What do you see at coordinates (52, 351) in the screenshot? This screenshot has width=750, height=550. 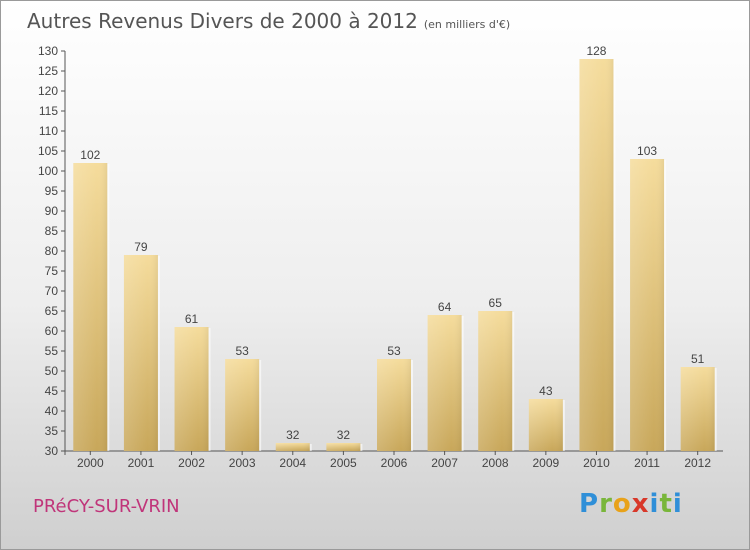 I see `y-tick-label: 55` at bounding box center [52, 351].